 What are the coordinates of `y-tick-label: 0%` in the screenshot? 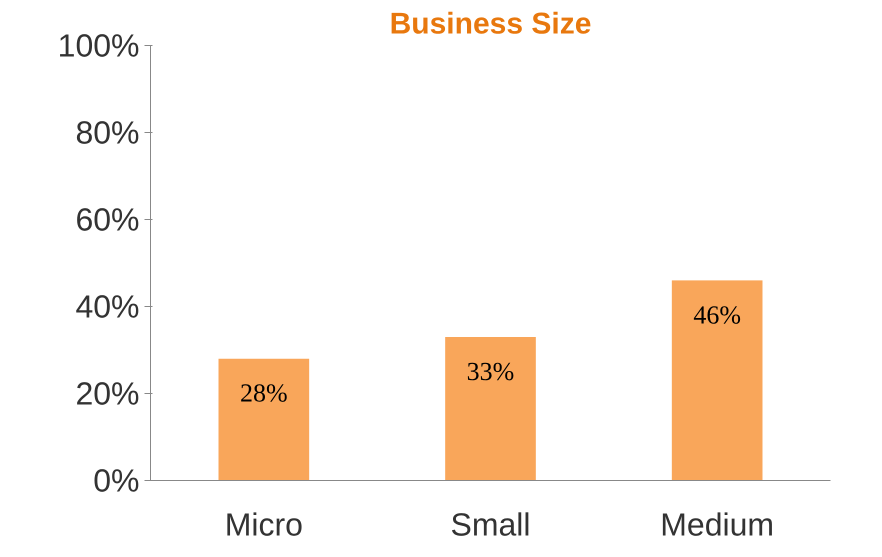 It's located at (116, 480).